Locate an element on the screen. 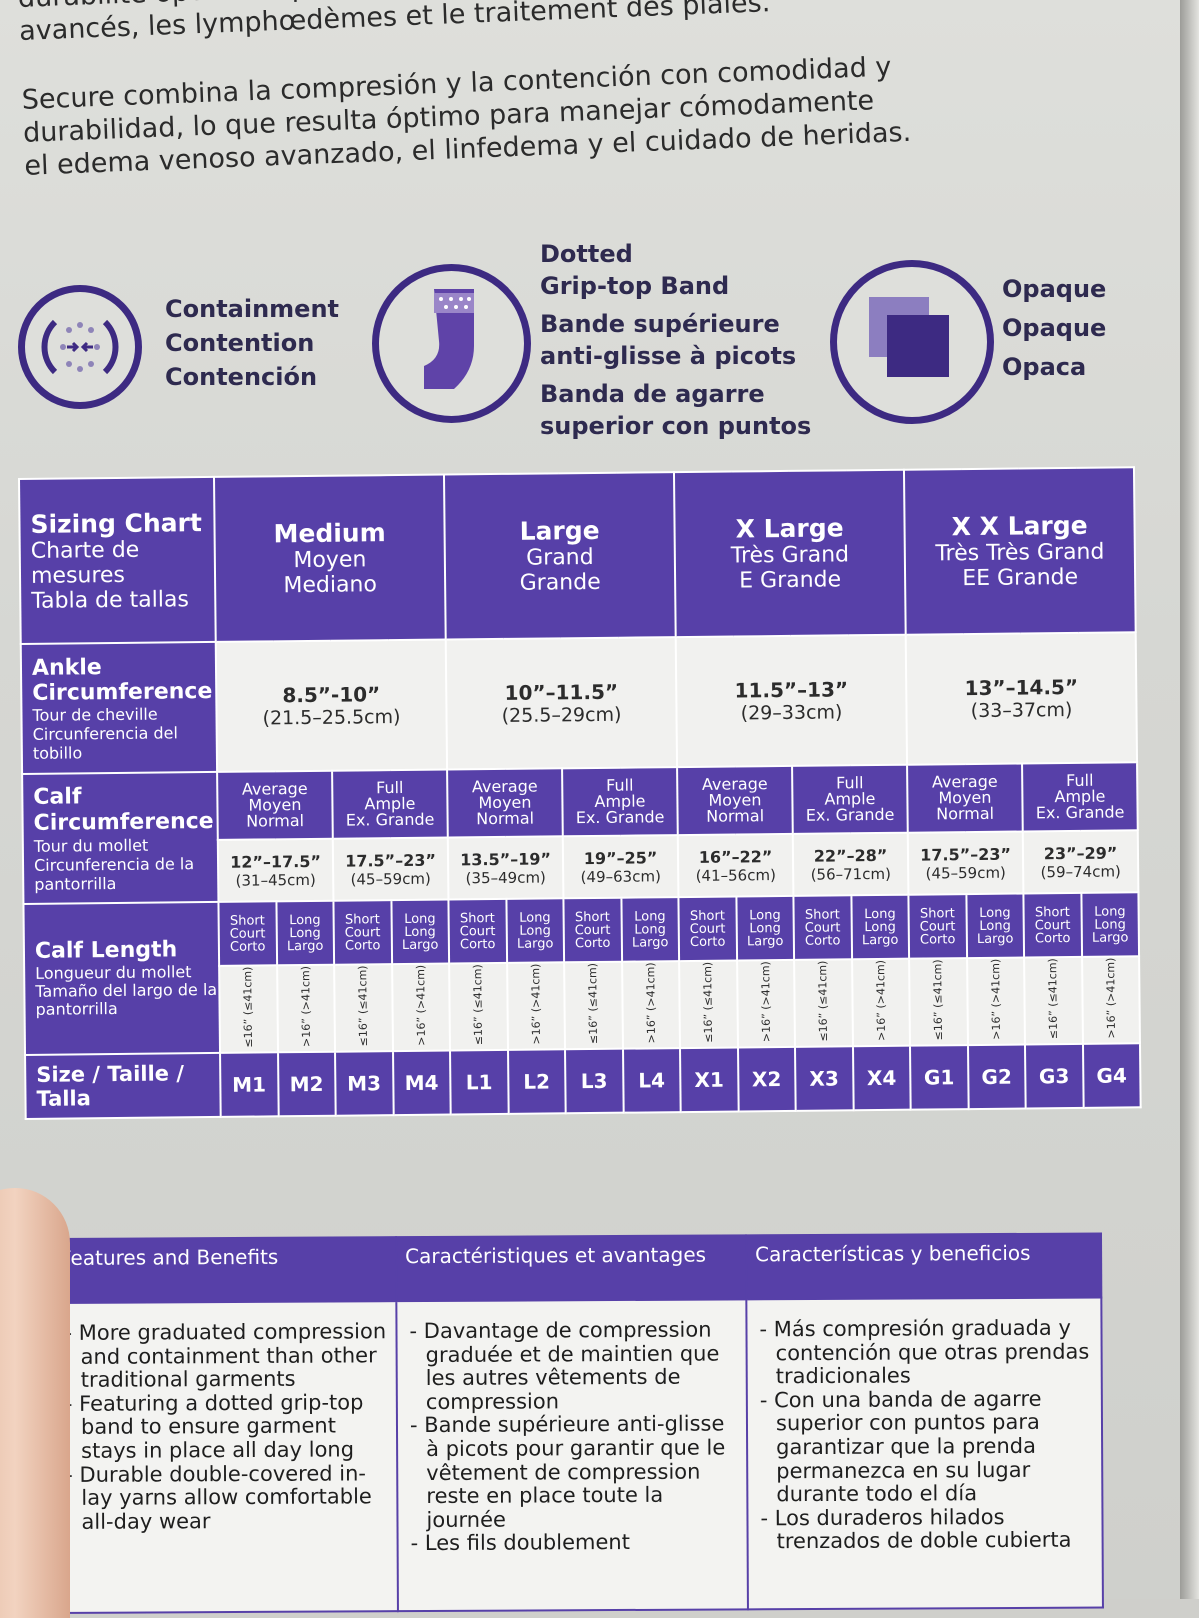 This screenshot has width=1199, height=1618. size-code: G4 is located at coordinates (1111, 1075).